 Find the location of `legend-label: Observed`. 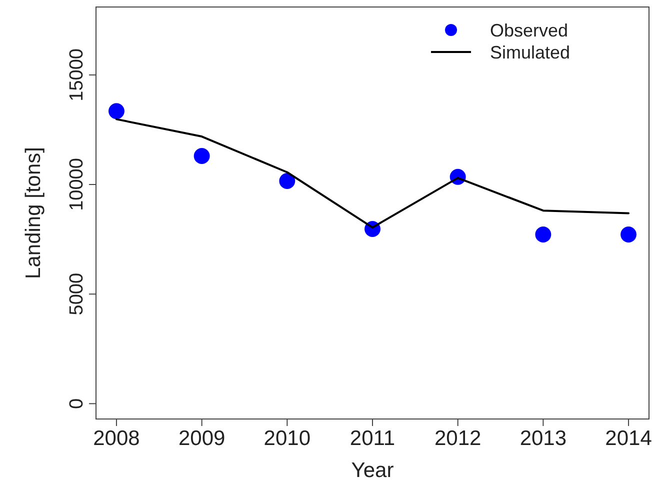

legend-label: Observed is located at coordinates (529, 30).